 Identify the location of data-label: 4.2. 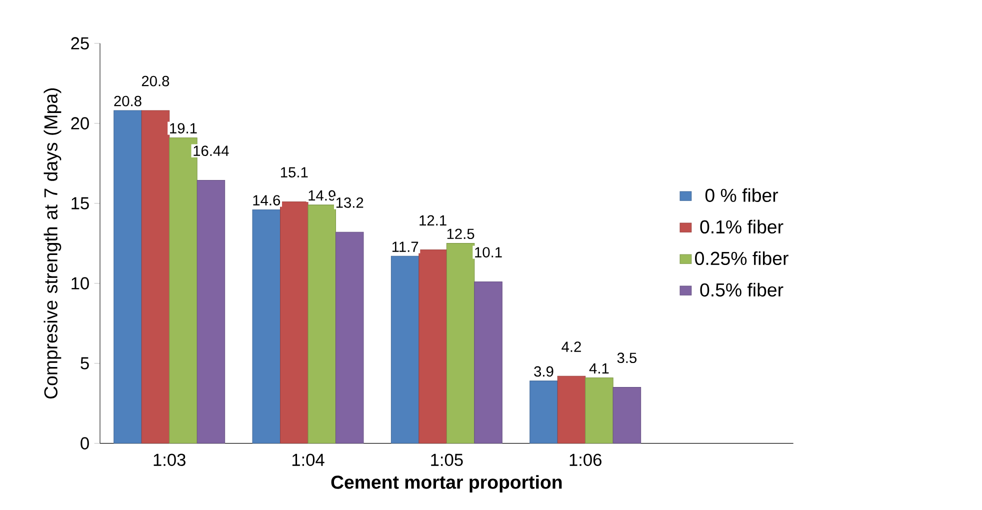
(571, 347).